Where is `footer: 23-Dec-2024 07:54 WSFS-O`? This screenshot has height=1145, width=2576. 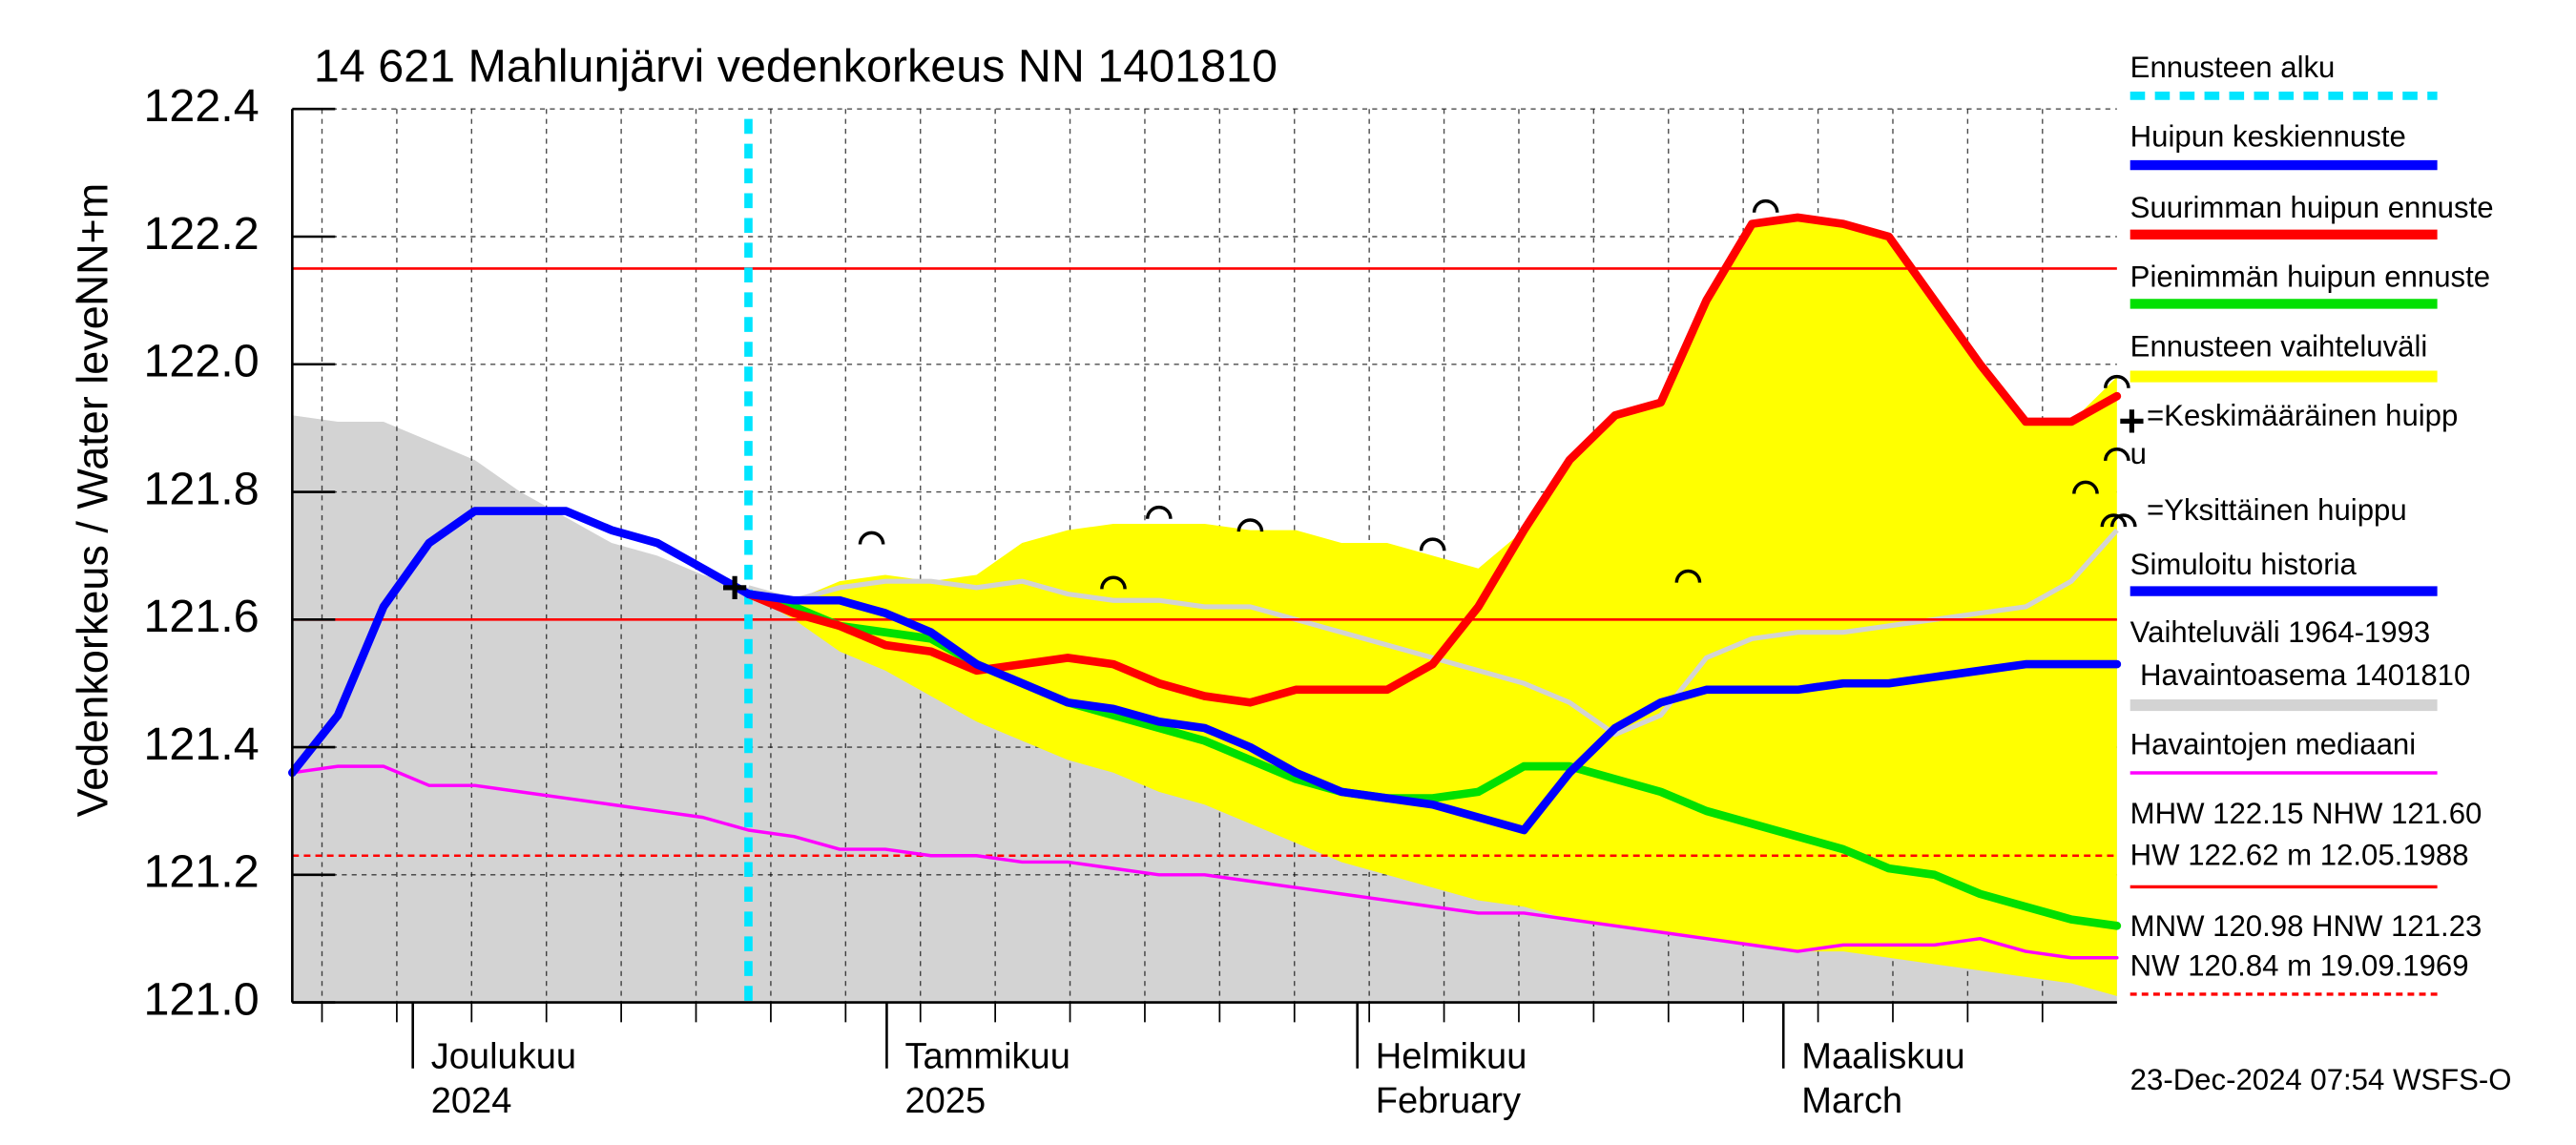 footer: 23-Dec-2024 07:54 WSFS-O is located at coordinates (2321, 1079).